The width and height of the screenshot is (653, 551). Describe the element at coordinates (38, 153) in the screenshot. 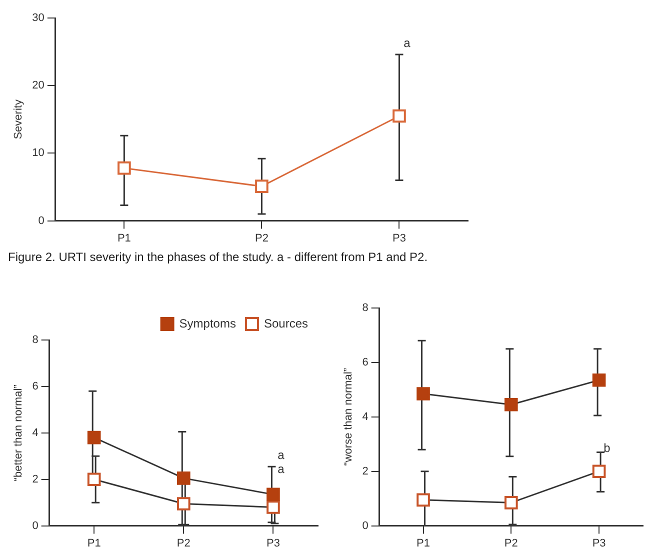

I see `y-tick-label: 10` at that location.